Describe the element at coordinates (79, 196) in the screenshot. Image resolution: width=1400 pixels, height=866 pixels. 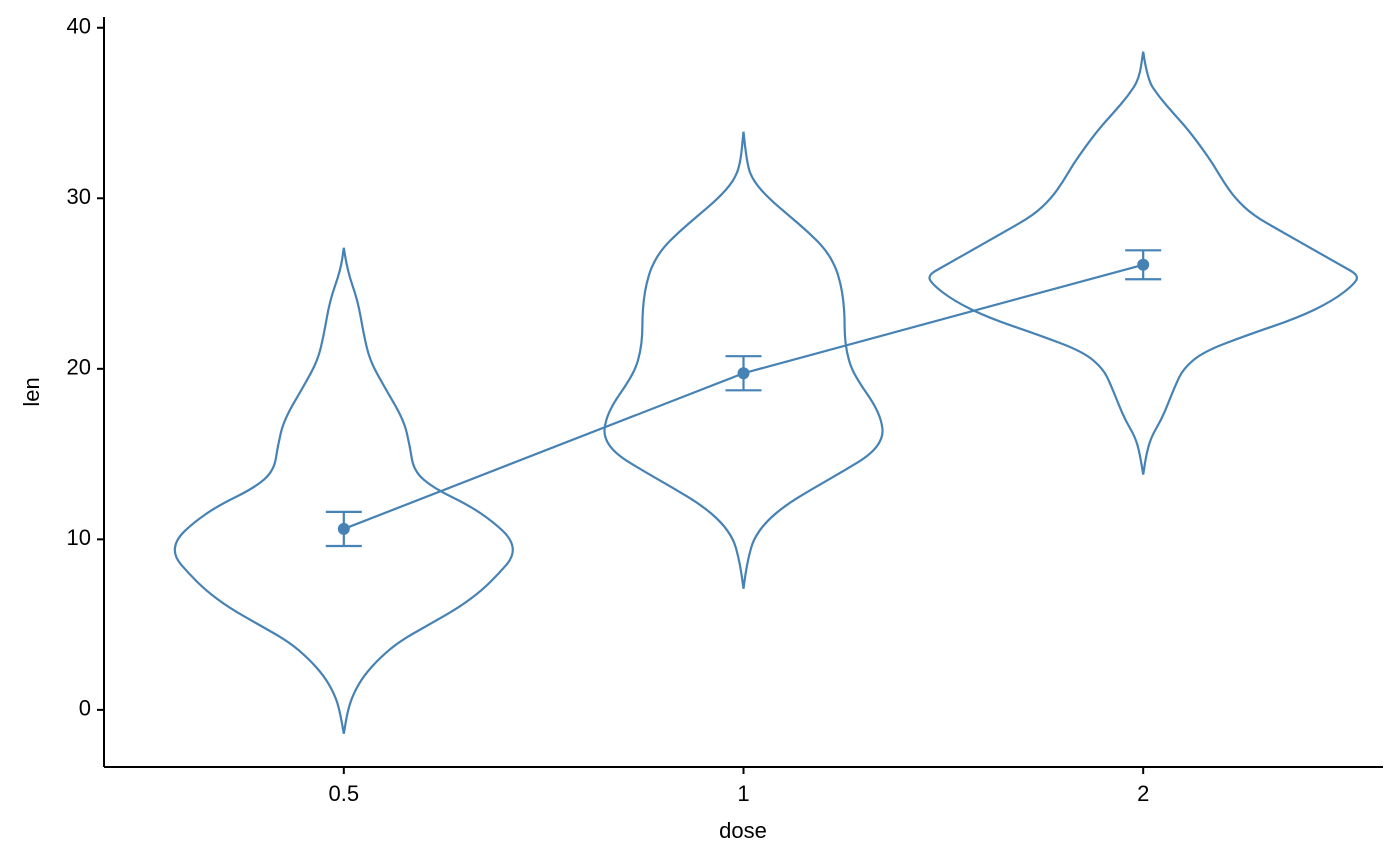
I see `y-tick-label: 30` at that location.